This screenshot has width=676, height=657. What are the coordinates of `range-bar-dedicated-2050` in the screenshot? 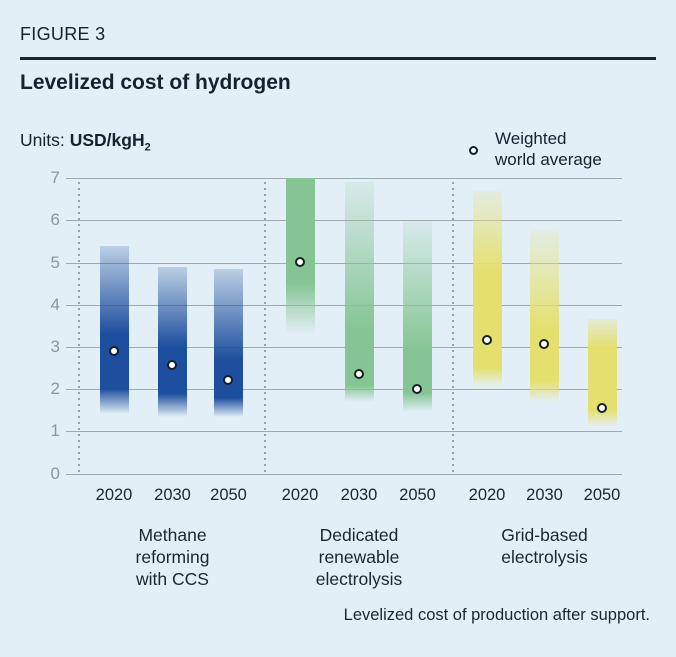 It's located at (417, 316).